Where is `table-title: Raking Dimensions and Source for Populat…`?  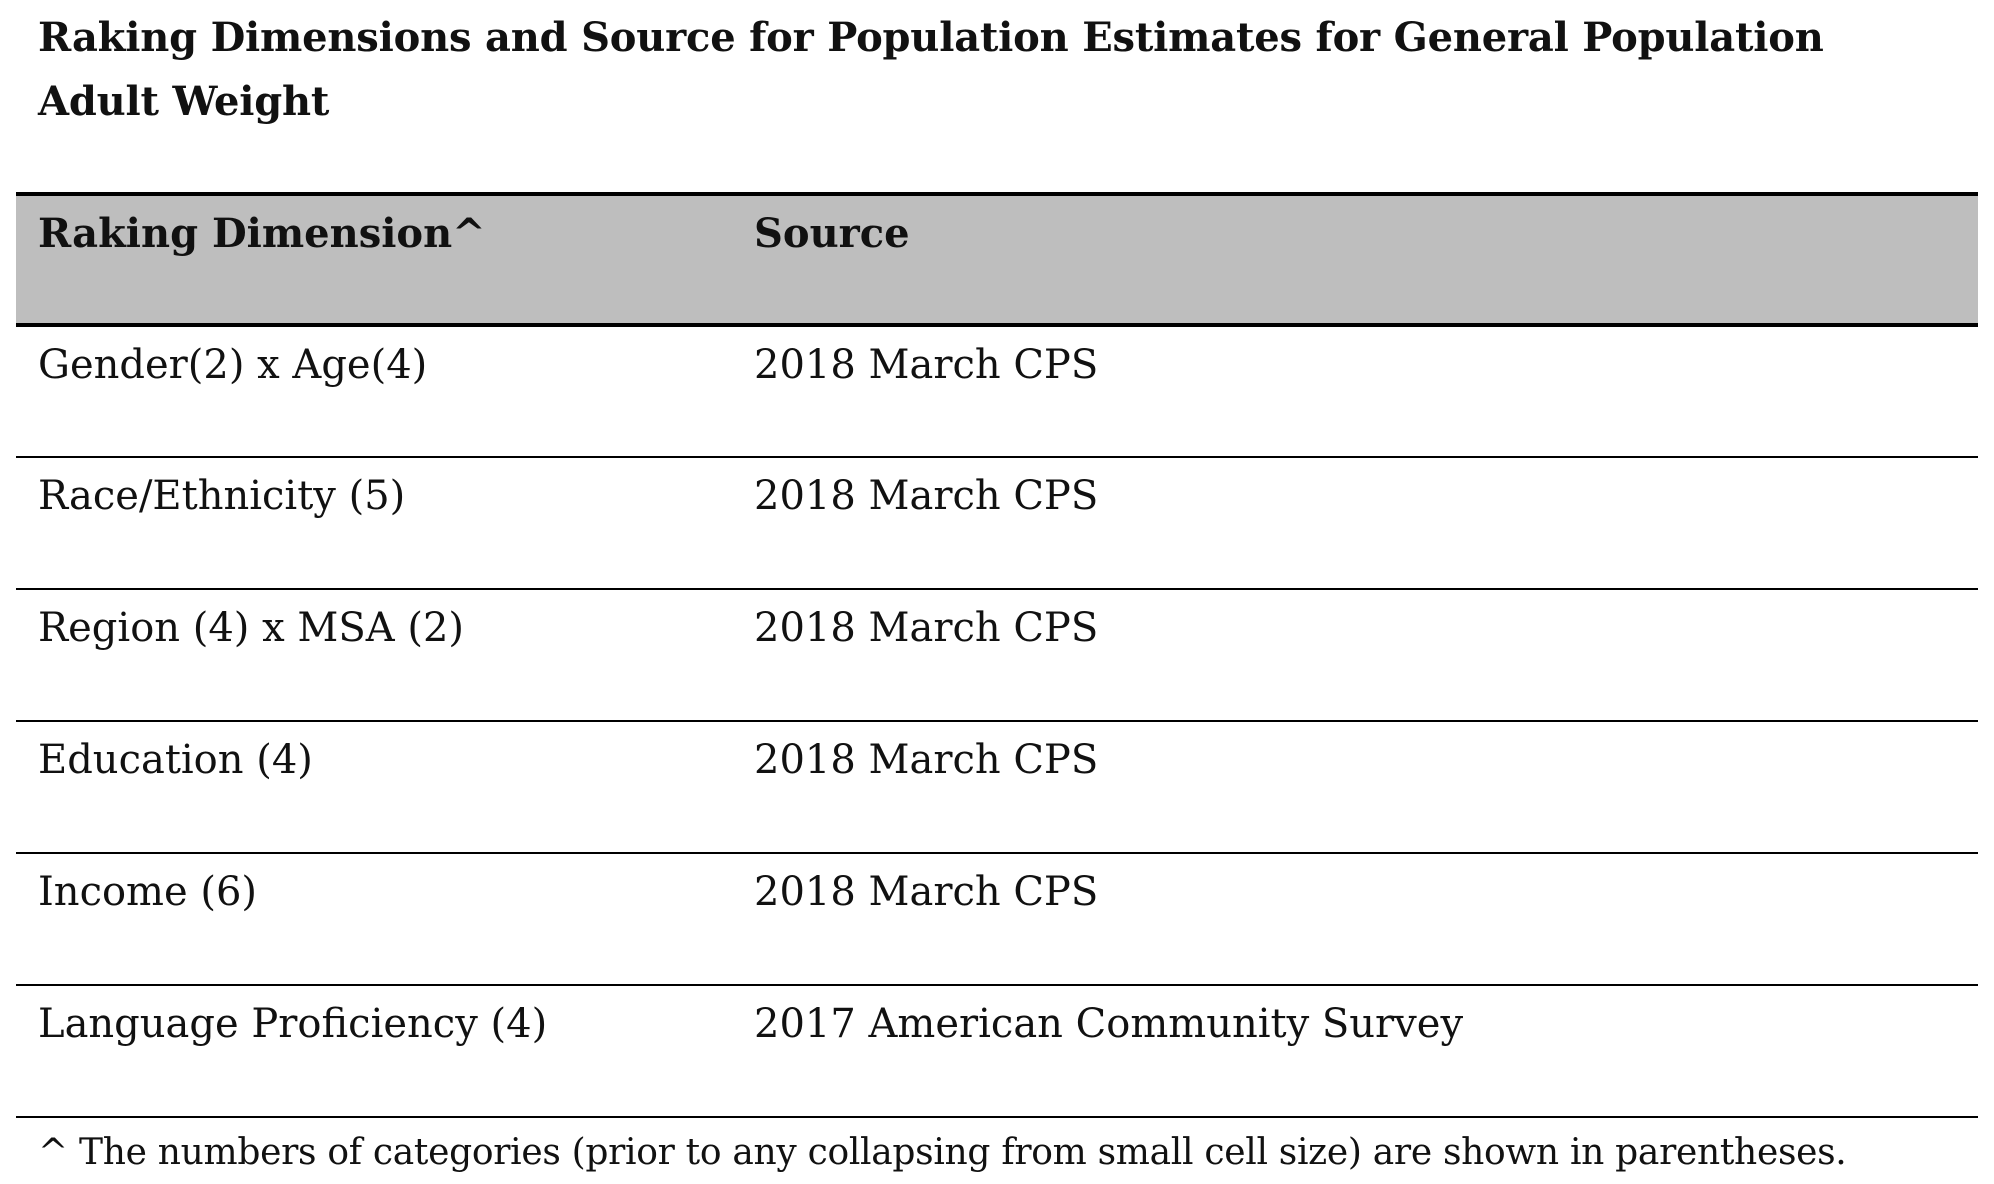 table-title: Raking Dimensions and Source for Populat… is located at coordinates (931, 69).